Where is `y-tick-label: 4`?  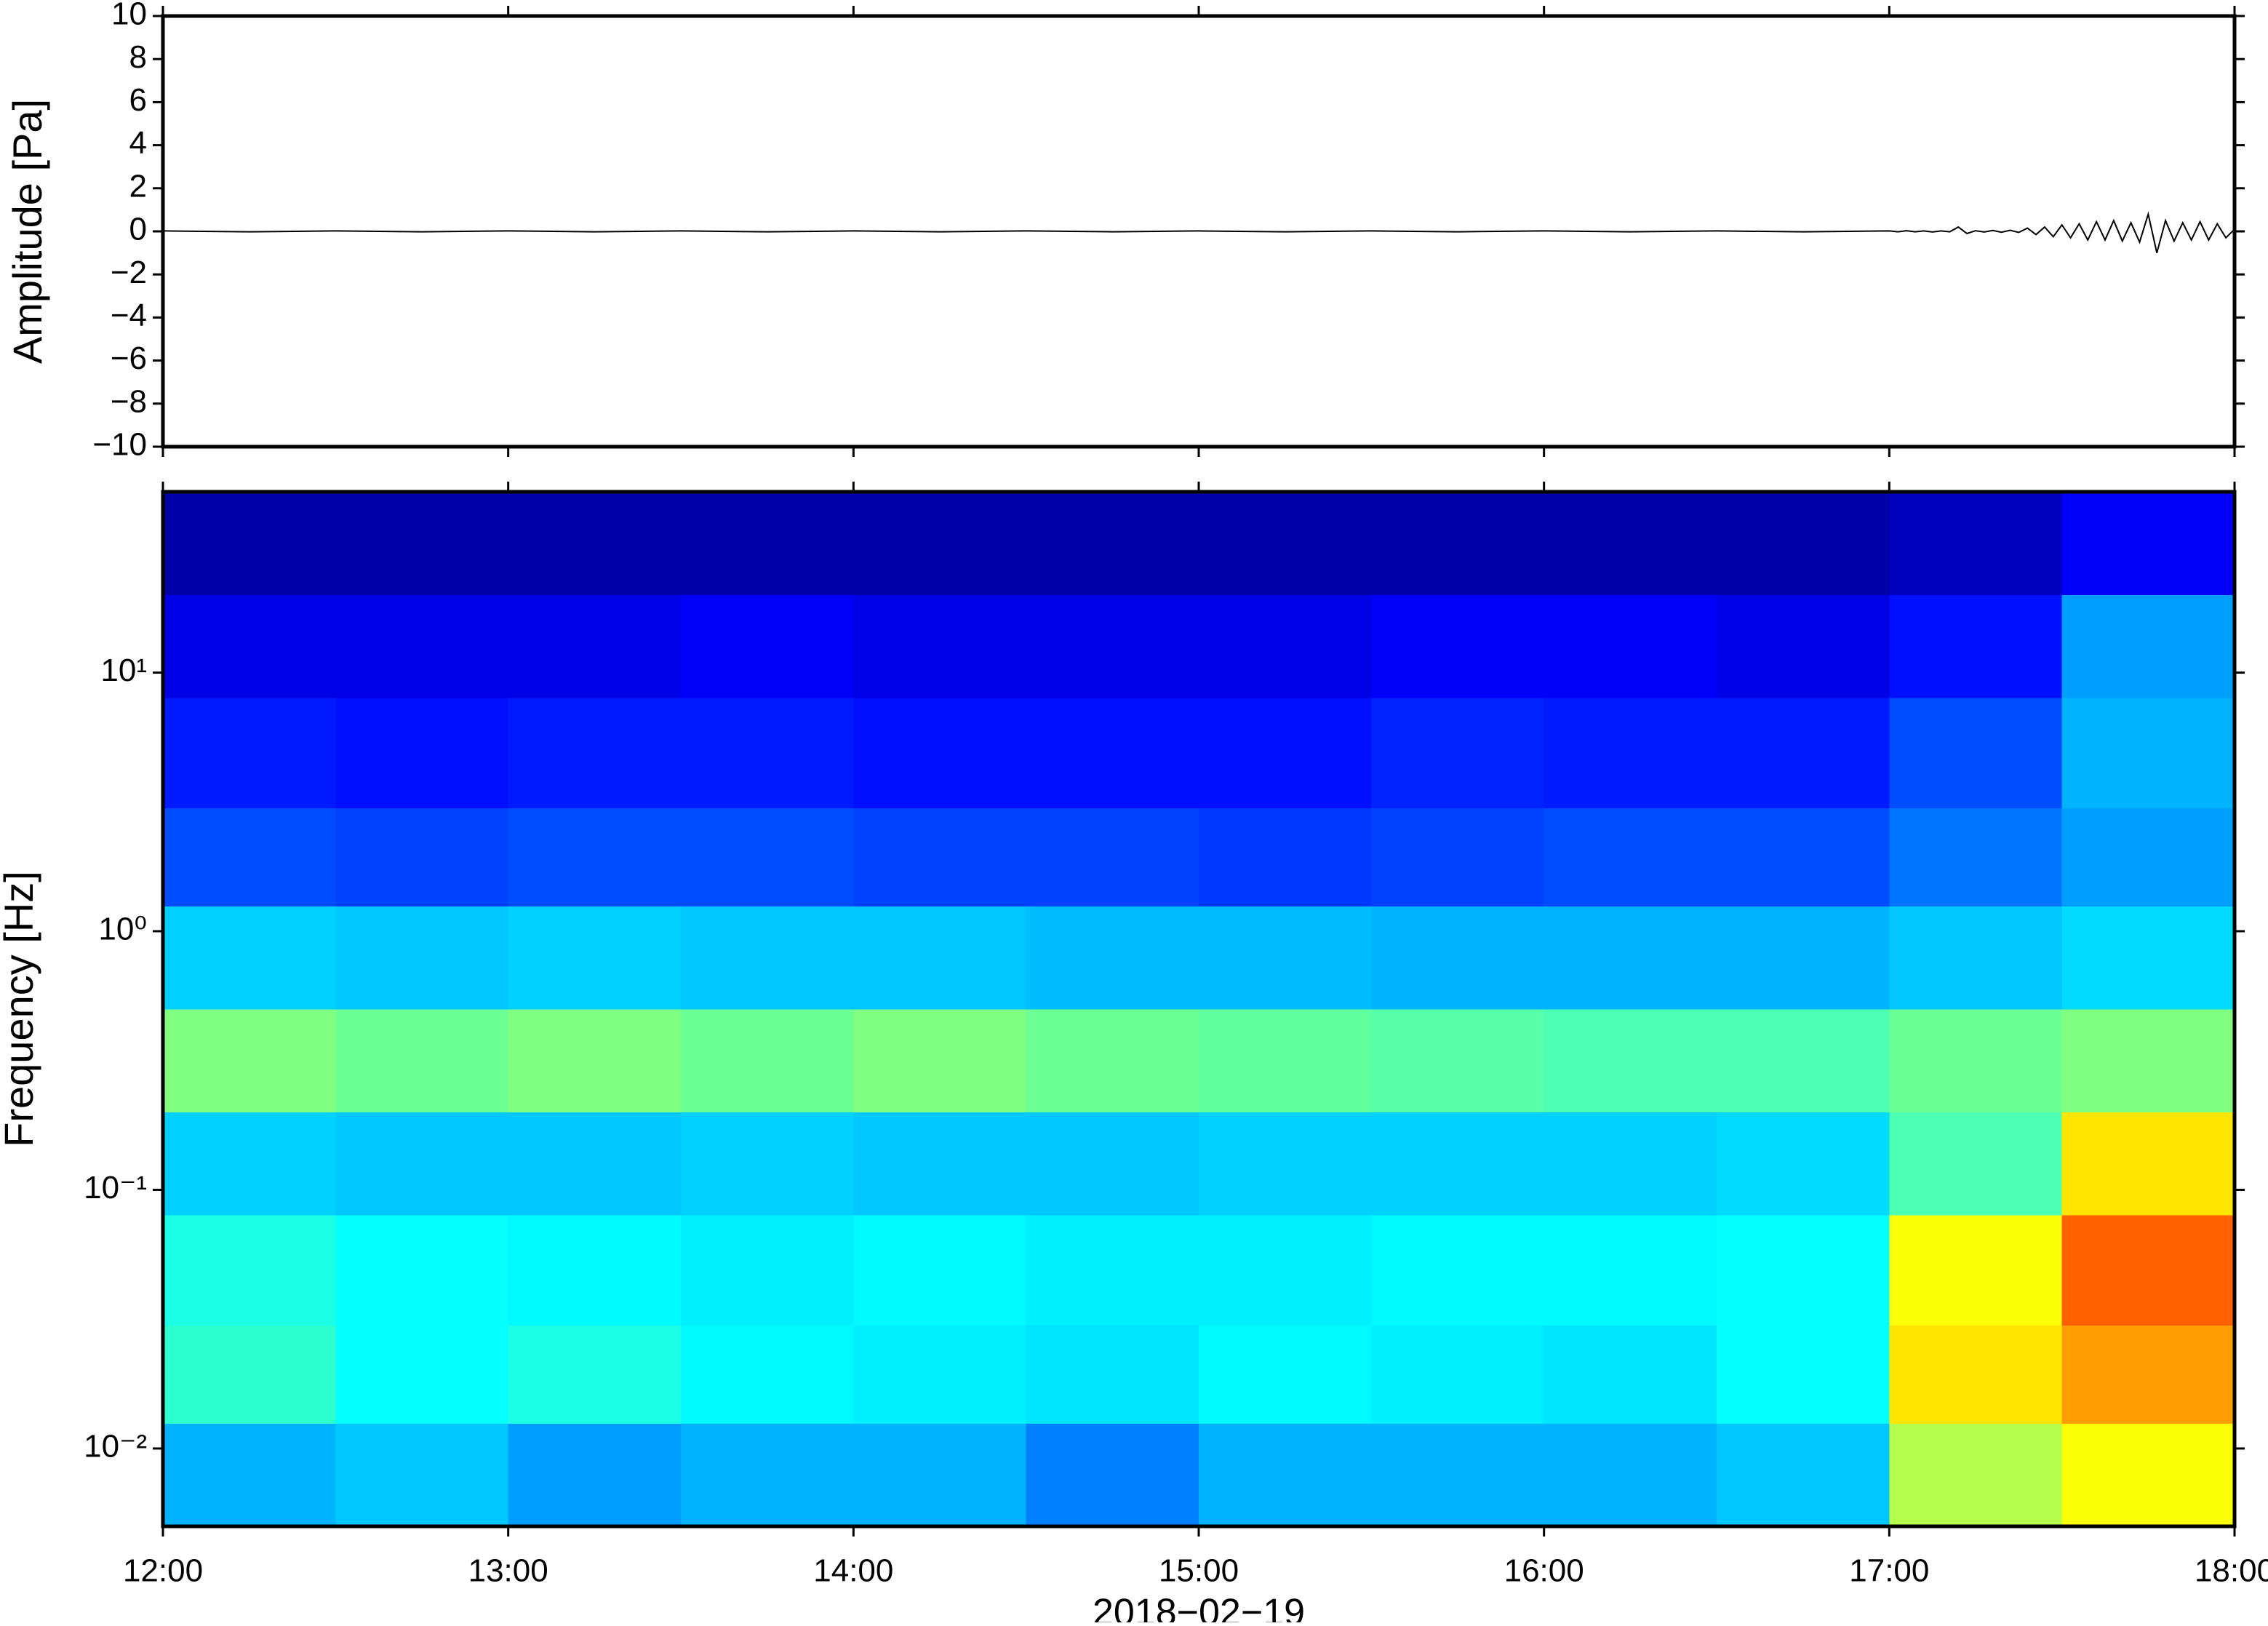 y-tick-label: 4 is located at coordinates (138, 143).